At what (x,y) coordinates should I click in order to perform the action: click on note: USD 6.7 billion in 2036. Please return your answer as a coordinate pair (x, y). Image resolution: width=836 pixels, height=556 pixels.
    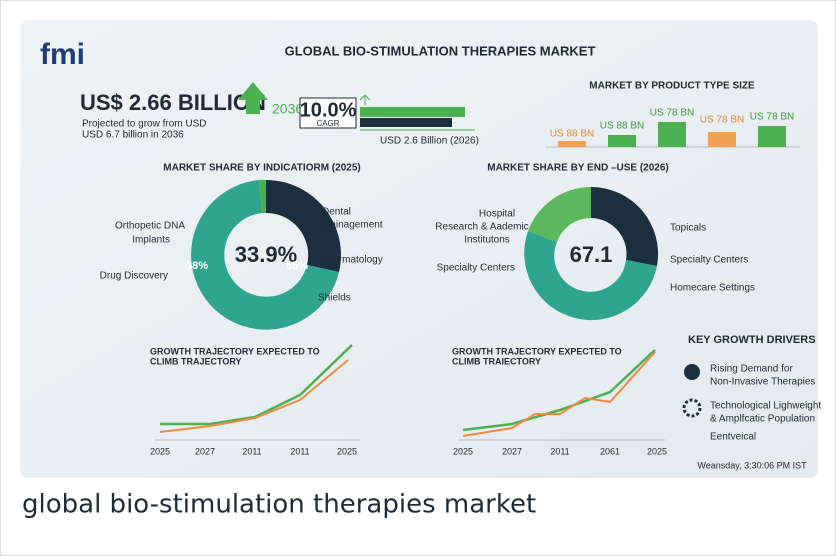
    Looking at the image, I should click on (133, 135).